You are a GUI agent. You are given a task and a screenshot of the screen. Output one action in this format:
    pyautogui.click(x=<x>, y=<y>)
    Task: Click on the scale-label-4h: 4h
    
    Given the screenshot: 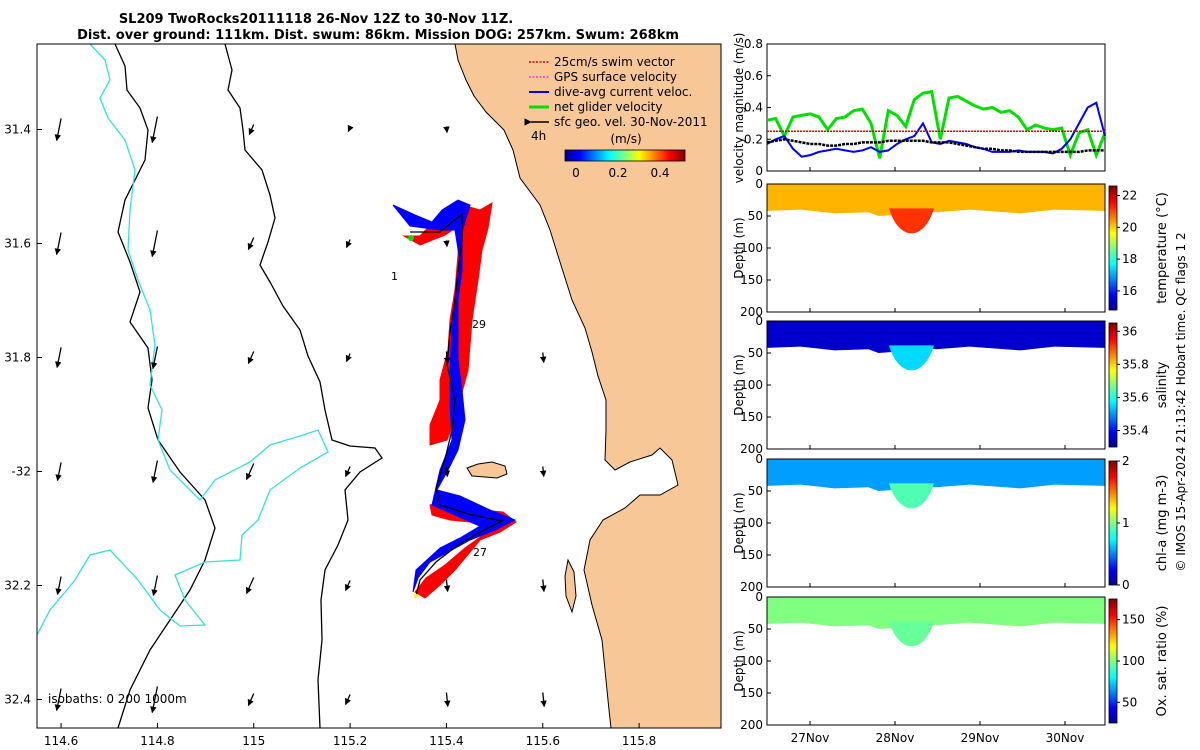 What is the action you would take?
    pyautogui.click(x=538, y=136)
    